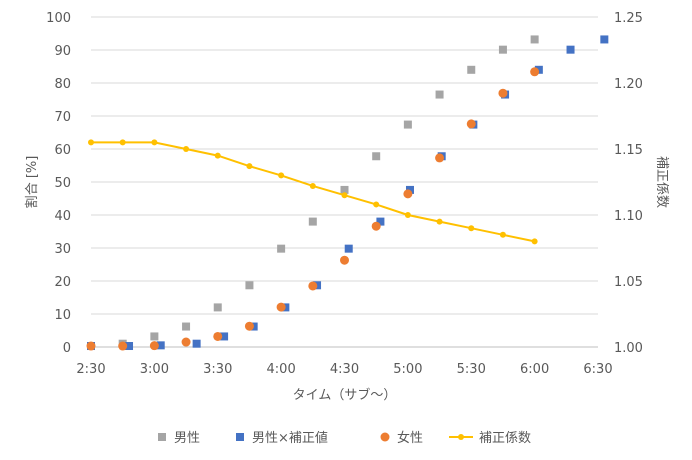  Describe the element at coordinates (628, 216) in the screenshot. I see `y-right-tick-label: 1.10` at that location.